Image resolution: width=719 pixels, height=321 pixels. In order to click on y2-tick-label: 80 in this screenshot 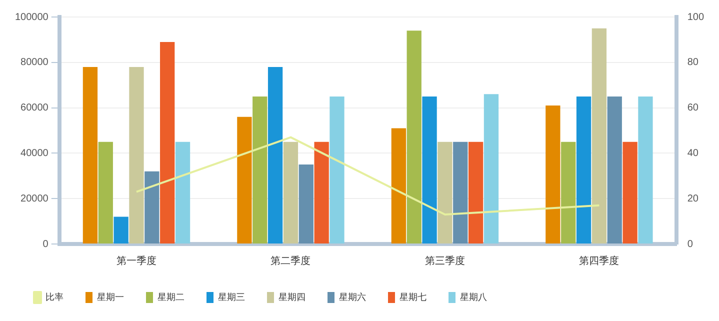, I will do `click(693, 62)`.